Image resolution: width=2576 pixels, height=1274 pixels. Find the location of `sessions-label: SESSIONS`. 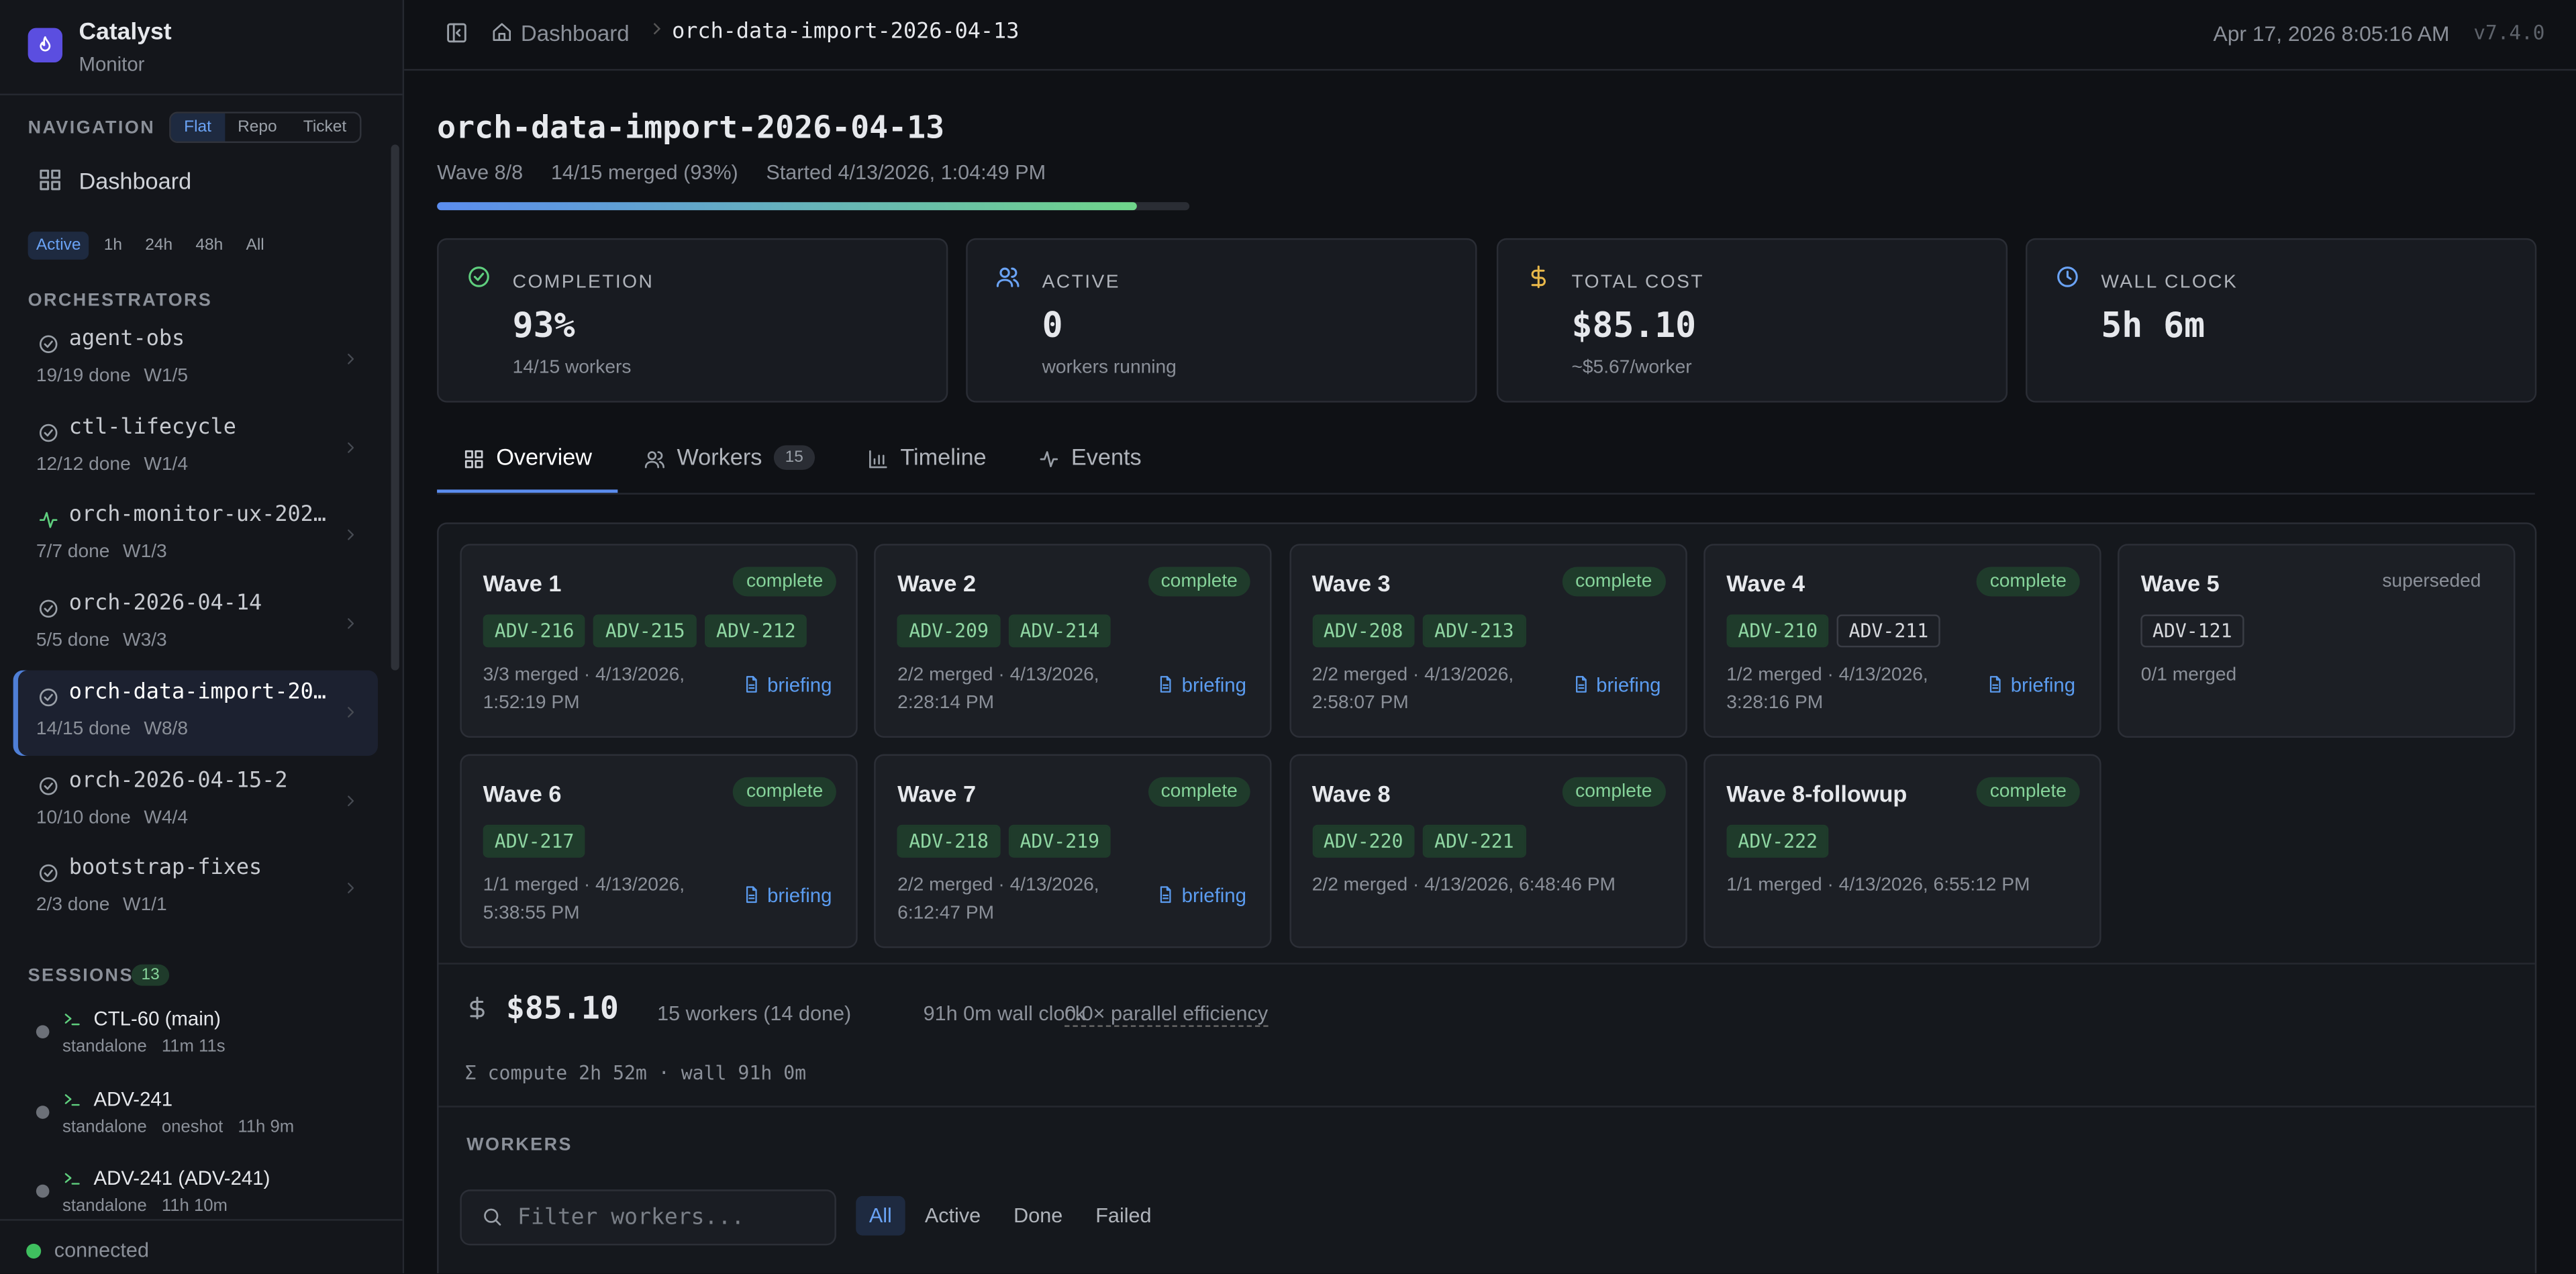

sessions-label: SESSIONS is located at coordinates (81, 976).